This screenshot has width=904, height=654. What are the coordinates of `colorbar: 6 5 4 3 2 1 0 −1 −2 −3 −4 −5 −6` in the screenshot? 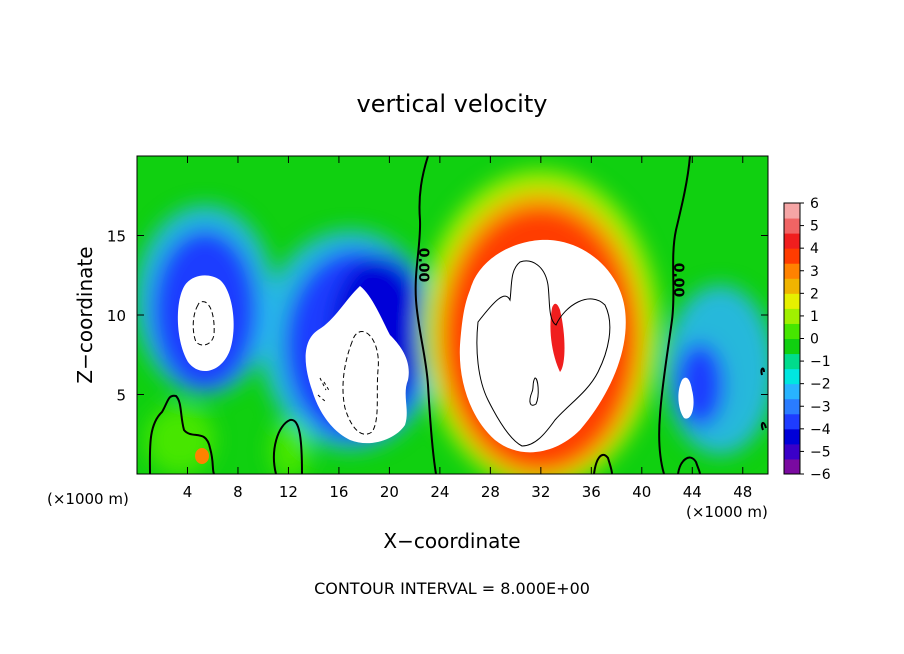 It's located at (807, 339).